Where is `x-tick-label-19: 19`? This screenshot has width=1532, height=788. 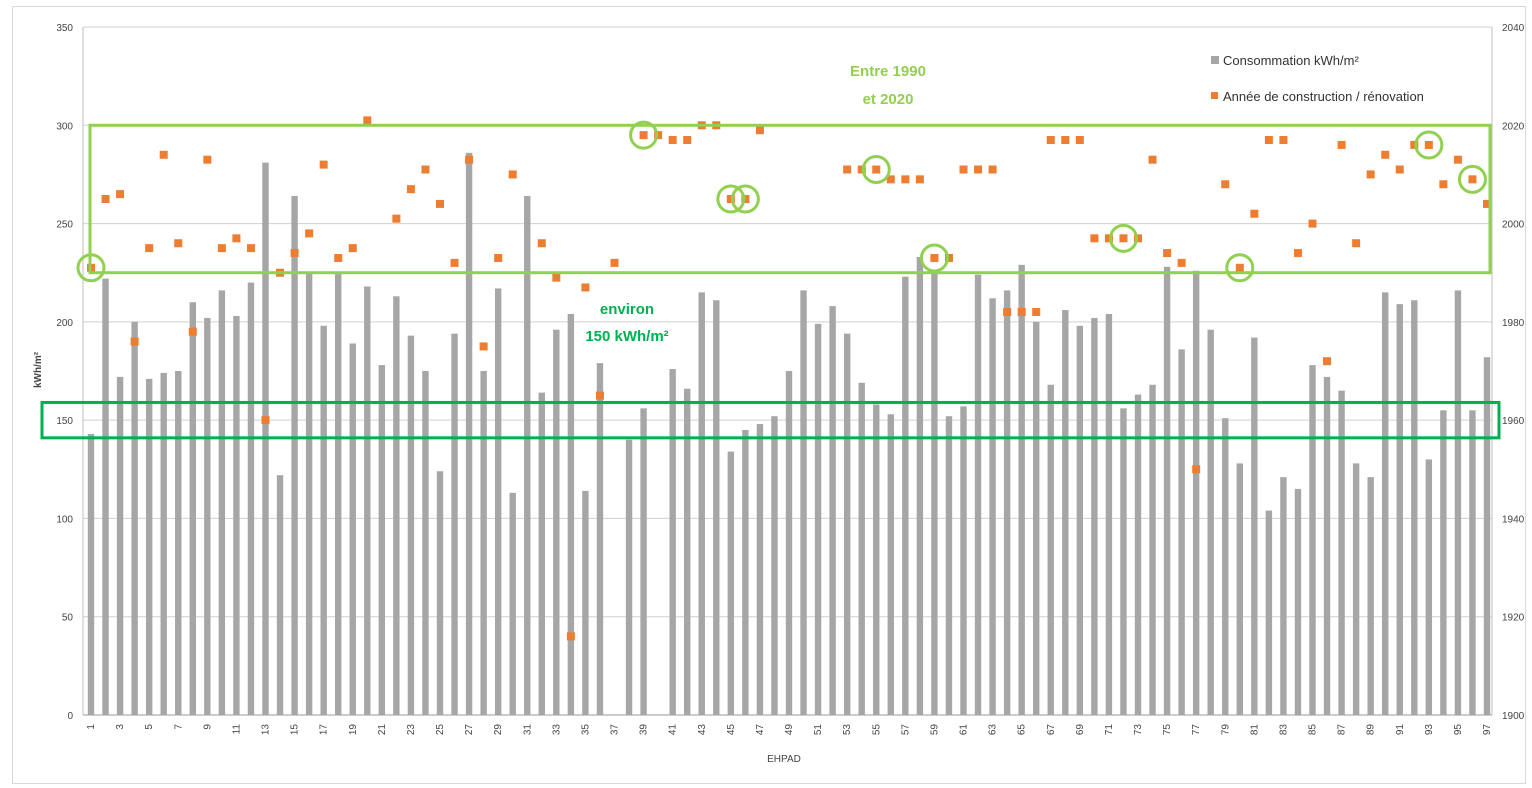 x-tick-label-19: 19 is located at coordinates (353, 730).